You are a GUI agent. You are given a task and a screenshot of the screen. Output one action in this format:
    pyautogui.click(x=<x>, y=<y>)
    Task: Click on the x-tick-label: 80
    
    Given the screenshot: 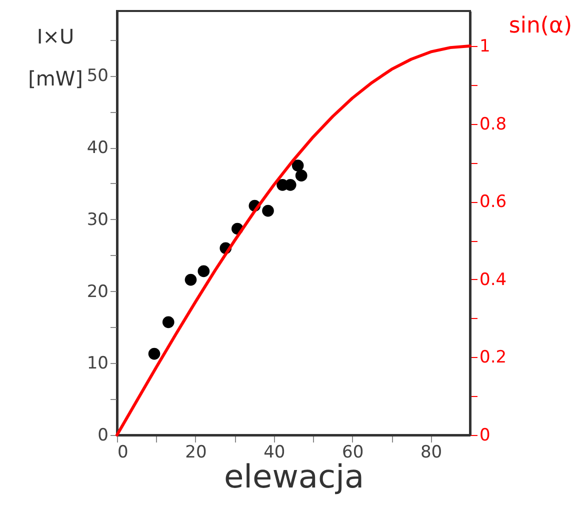 What is the action you would take?
    pyautogui.click(x=431, y=452)
    